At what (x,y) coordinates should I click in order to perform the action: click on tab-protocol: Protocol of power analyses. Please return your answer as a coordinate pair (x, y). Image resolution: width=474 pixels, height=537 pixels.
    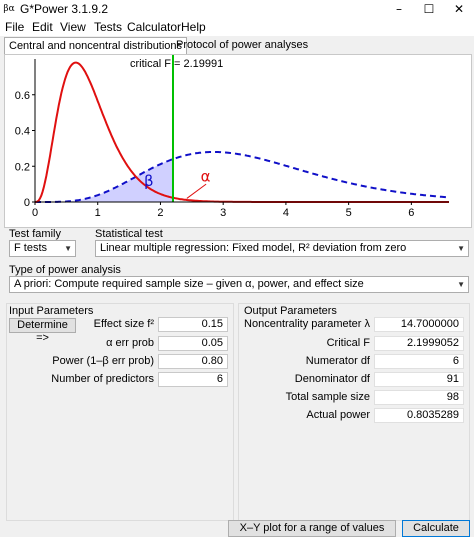
    Looking at the image, I should click on (242, 45).